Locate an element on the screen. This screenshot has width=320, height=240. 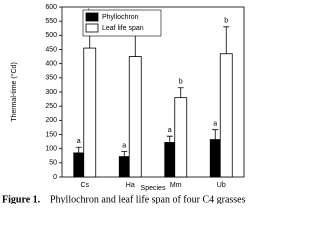
y-tick-label: 600 is located at coordinates (51, 7).